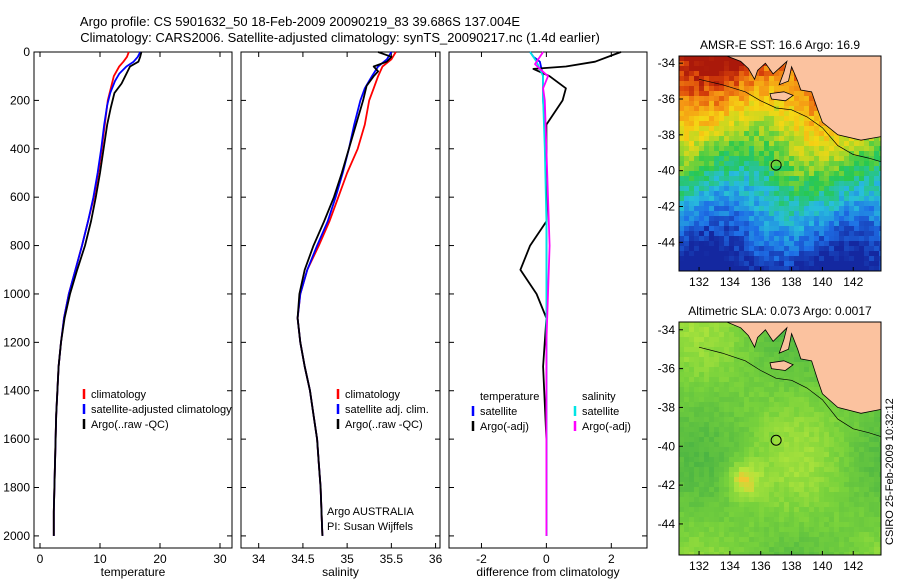 This screenshot has width=900, height=580. What do you see at coordinates (667, 446) in the screenshot?
I see `y-tick-label: -40` at bounding box center [667, 446].